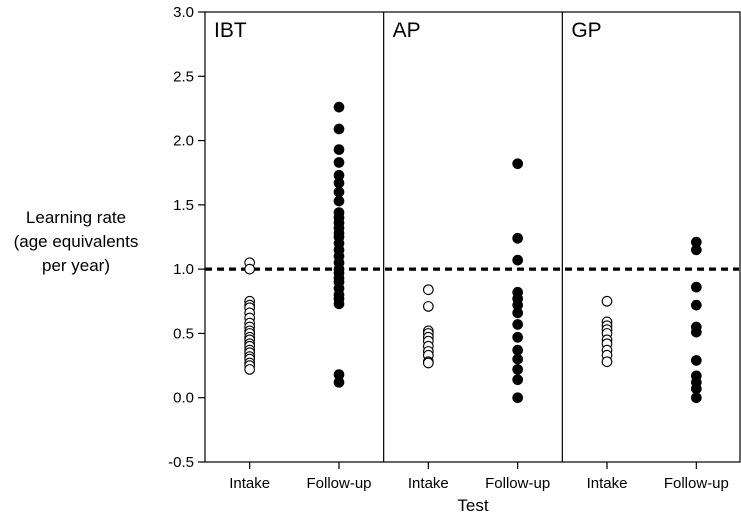  What do you see at coordinates (183, 76) in the screenshot?
I see `y-tick-label: 2.5` at bounding box center [183, 76].